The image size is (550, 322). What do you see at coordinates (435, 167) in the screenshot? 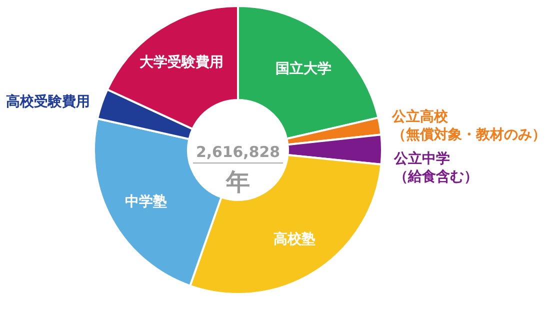
I see `slice-label: 公立中学（給食含む）` at bounding box center [435, 167].